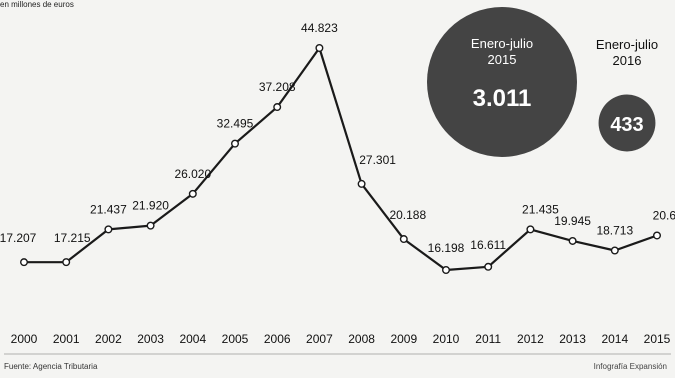 This screenshot has width=675, height=378. Describe the element at coordinates (540, 209) in the screenshot. I see `data-label: 21.435` at that location.